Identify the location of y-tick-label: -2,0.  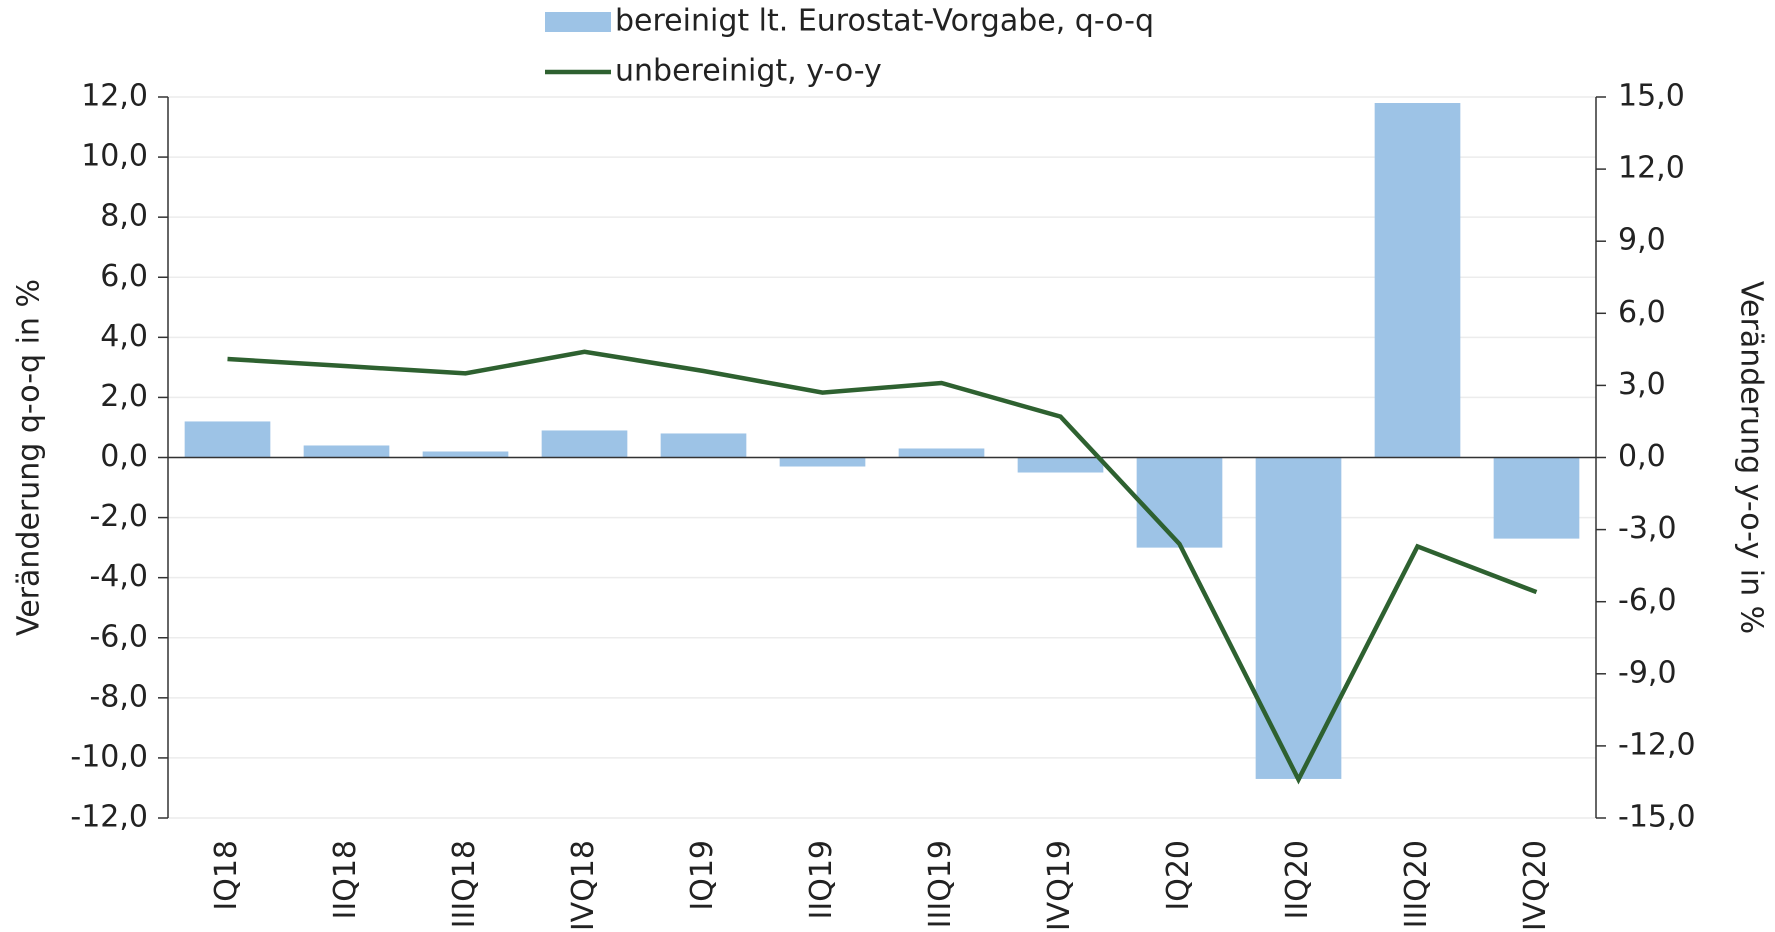
(118, 516).